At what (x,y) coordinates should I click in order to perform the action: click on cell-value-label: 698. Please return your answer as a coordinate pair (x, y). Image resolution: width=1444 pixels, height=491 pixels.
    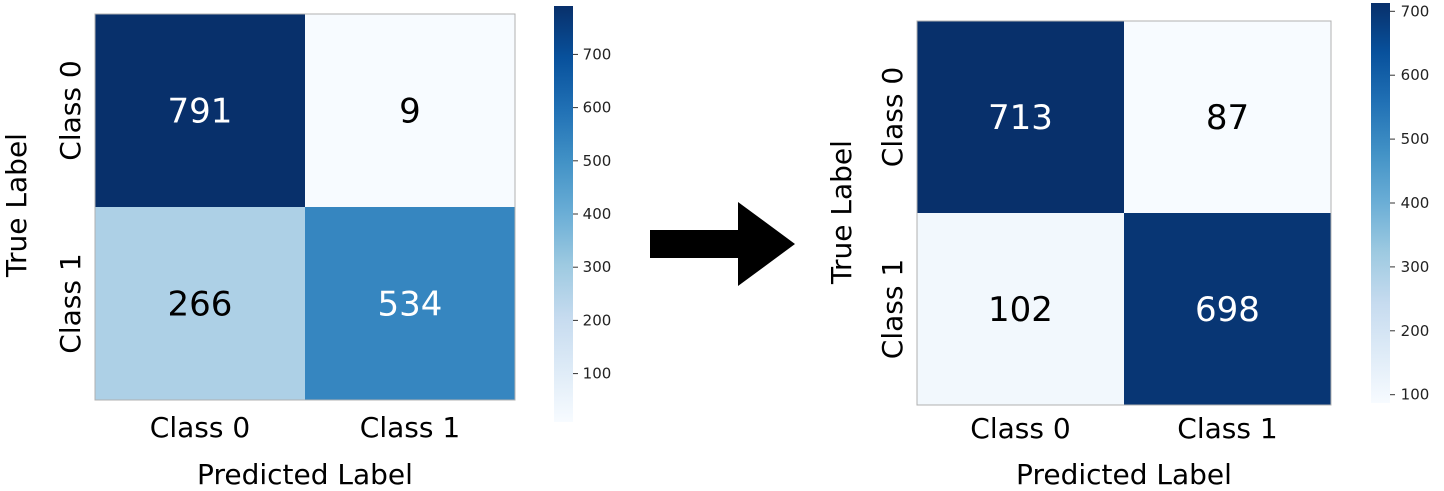
    Looking at the image, I should click on (1227, 310).